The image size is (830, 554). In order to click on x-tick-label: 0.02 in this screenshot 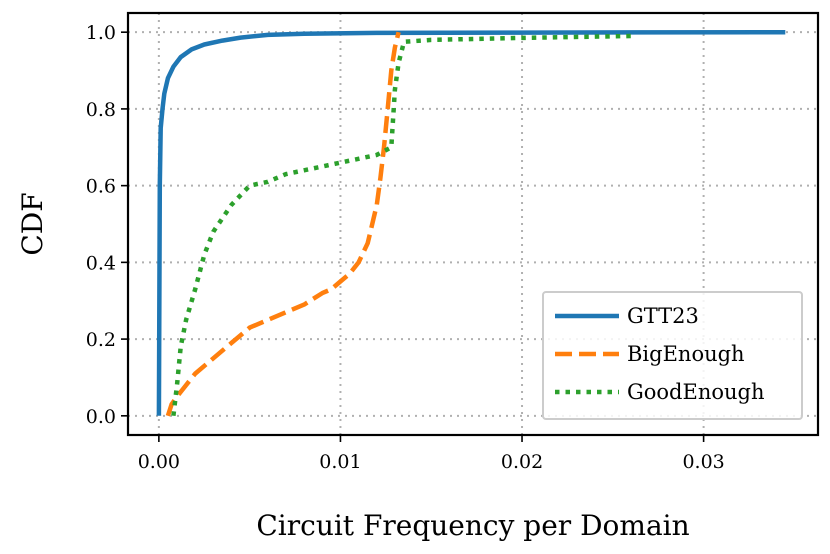, I will do `click(522, 462)`.